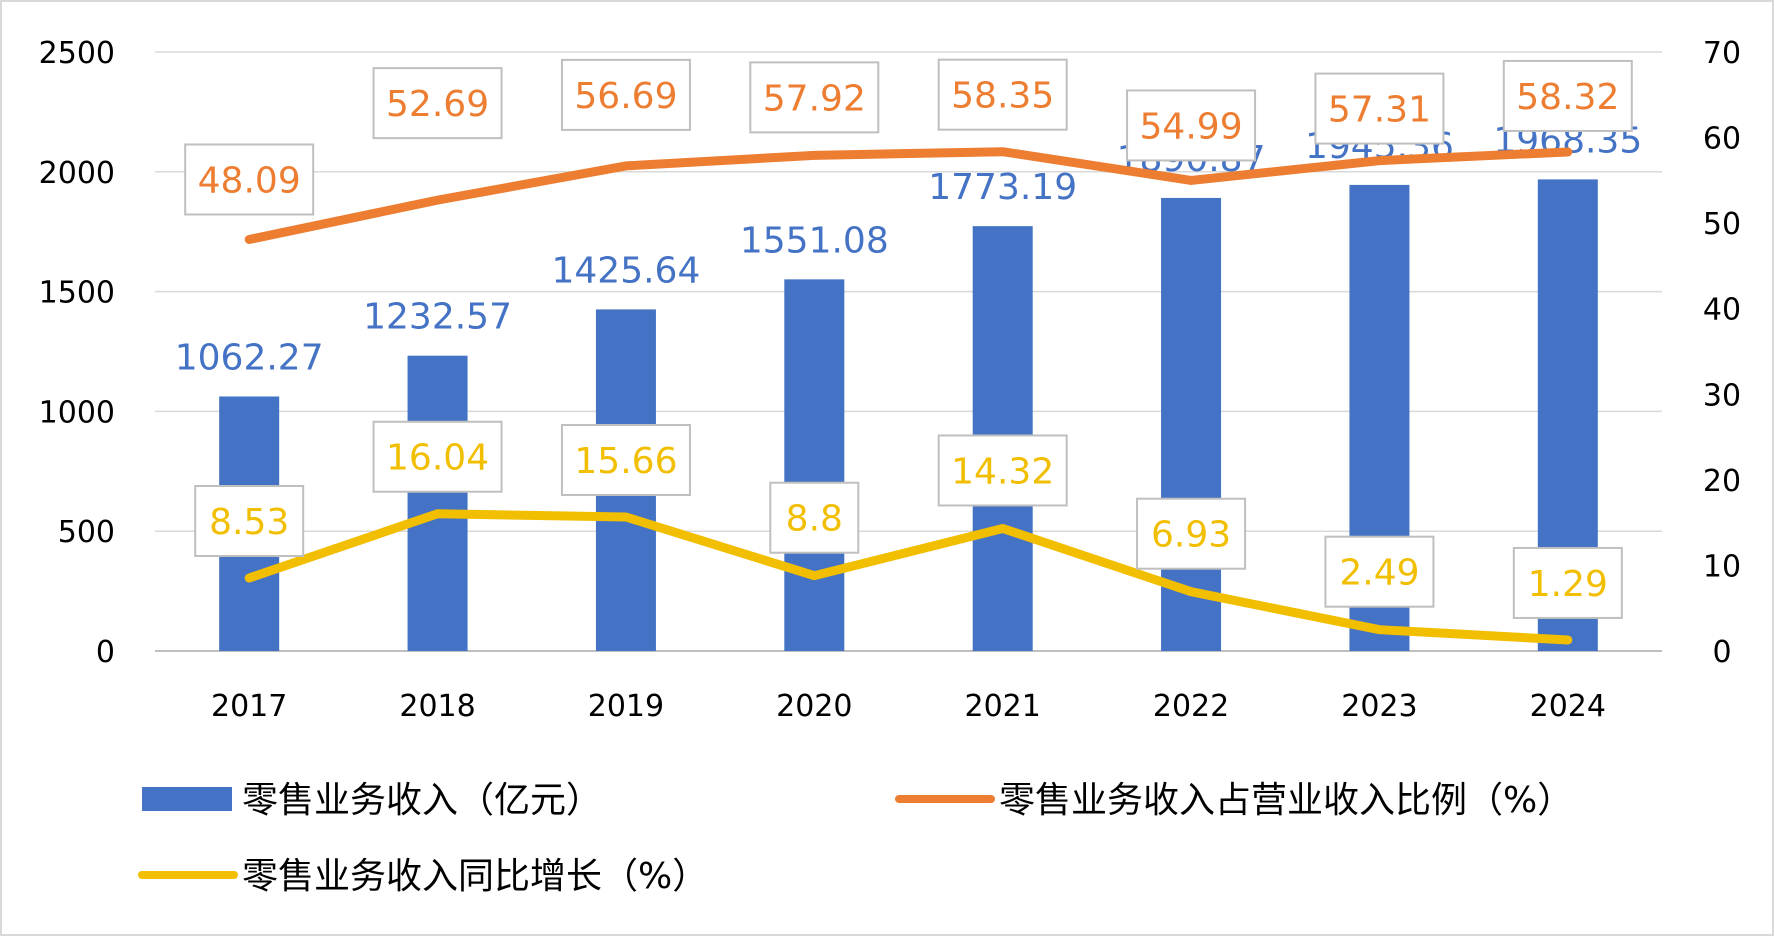  What do you see at coordinates (77, 173) in the screenshot?
I see `left-axis-tick-label: 2000` at bounding box center [77, 173].